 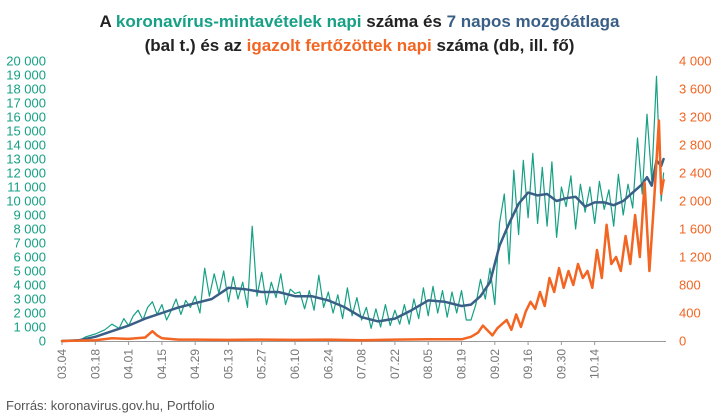 What do you see at coordinates (339, 45) in the screenshot?
I see `title-segment: igazolt fertőzöttek napi` at bounding box center [339, 45].